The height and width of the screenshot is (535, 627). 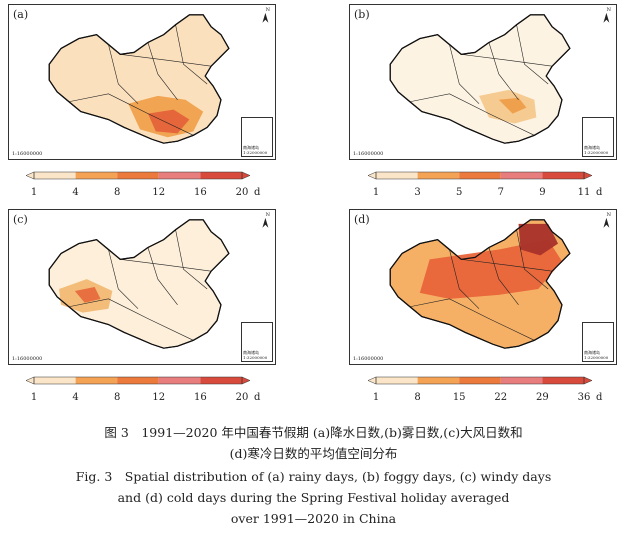 I want to click on legend-c: 1 4 8 12 16 20 d, so click(x=142, y=390).